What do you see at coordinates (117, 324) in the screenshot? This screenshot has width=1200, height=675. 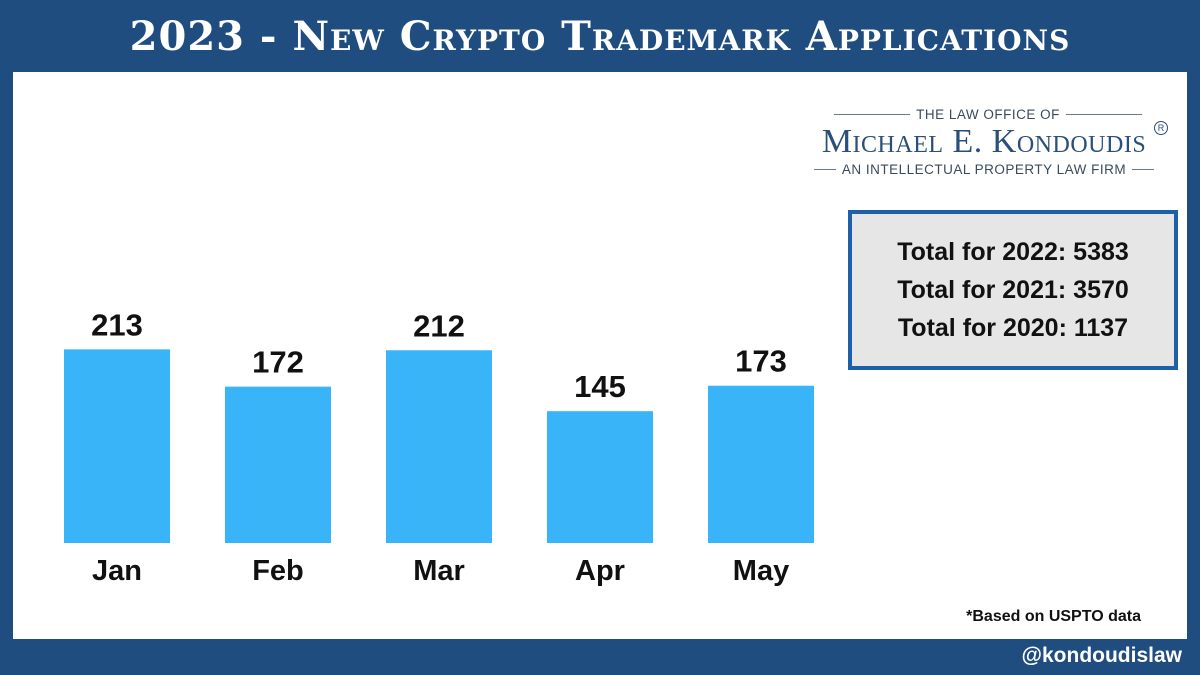 I see `value-label-jan: 213` at bounding box center [117, 324].